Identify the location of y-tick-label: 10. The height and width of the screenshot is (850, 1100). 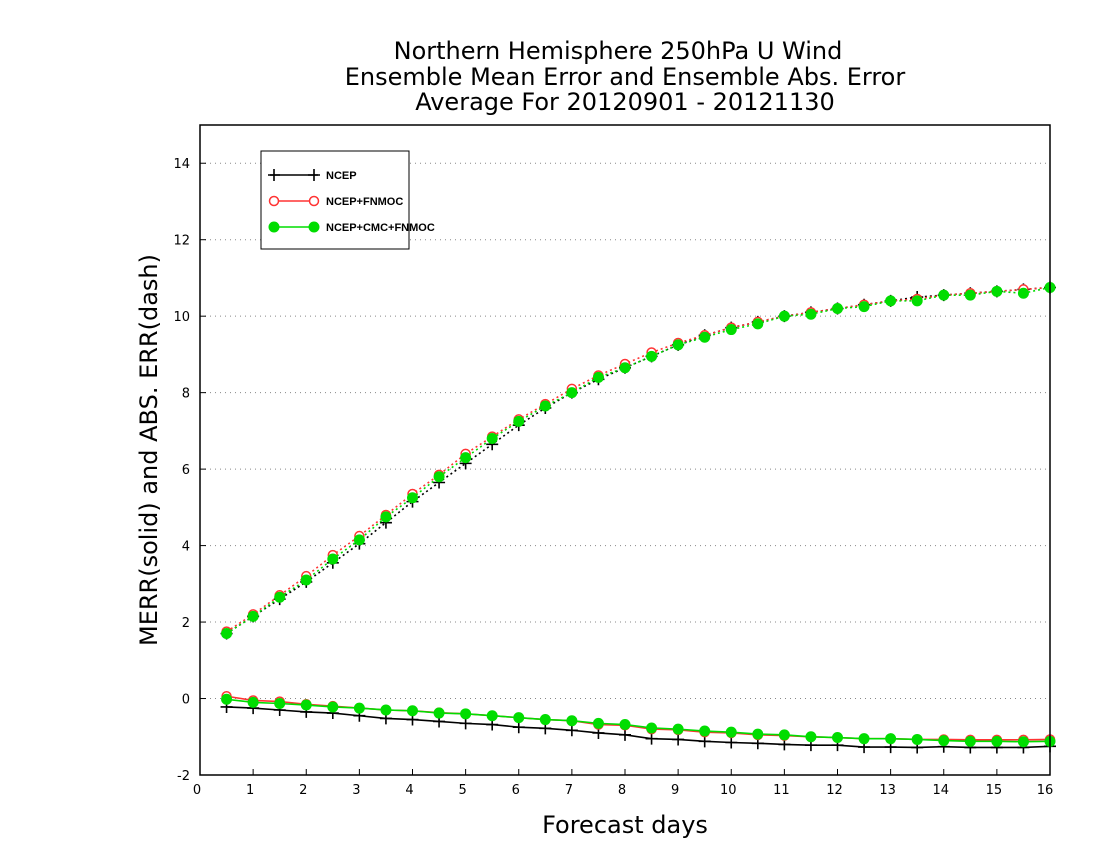
(181, 317).